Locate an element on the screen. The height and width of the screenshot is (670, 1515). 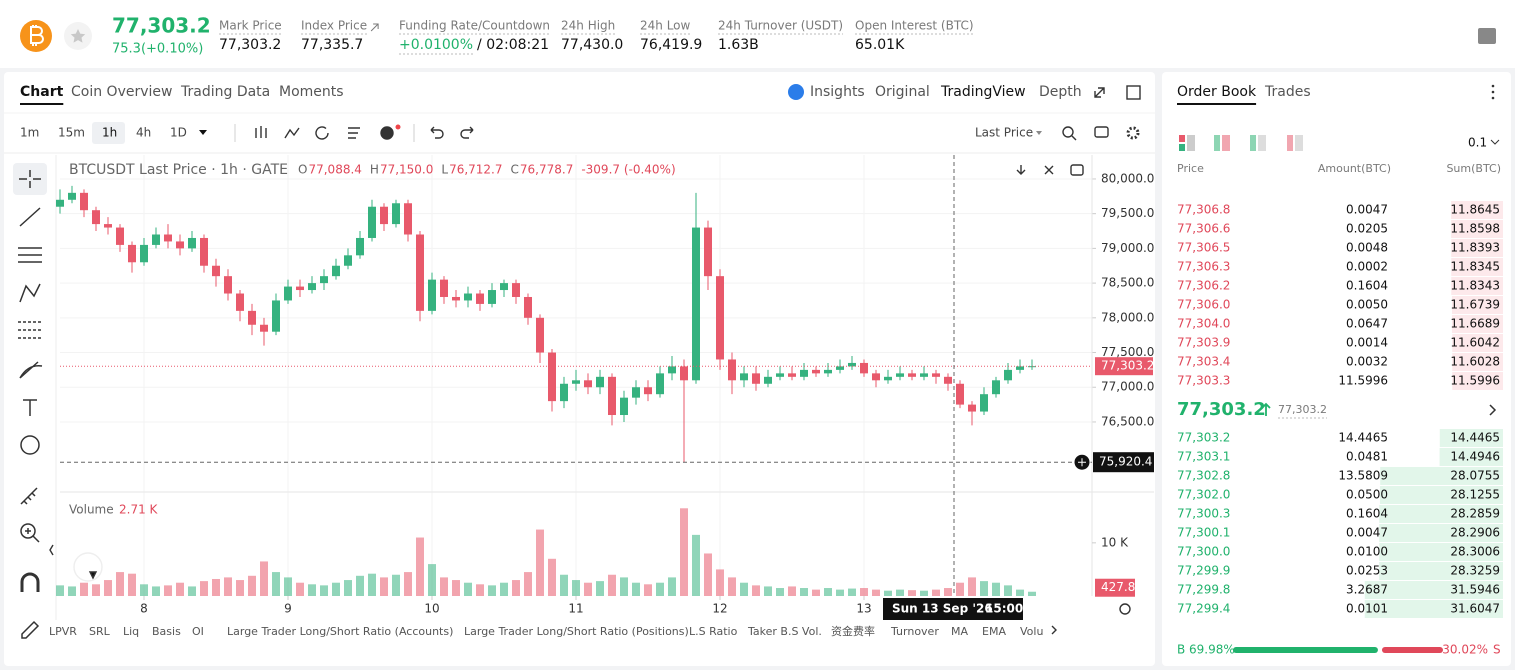
chart-tab: Moments is located at coordinates (311, 92).